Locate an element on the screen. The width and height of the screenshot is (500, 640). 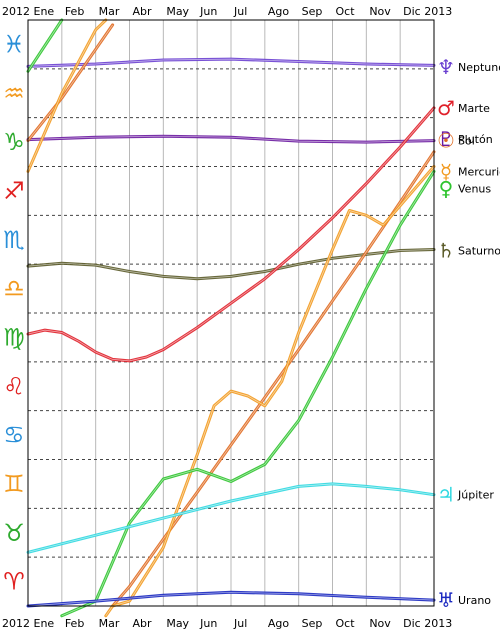
zodiac-sign-icon: ♋ is located at coordinates (14, 435).